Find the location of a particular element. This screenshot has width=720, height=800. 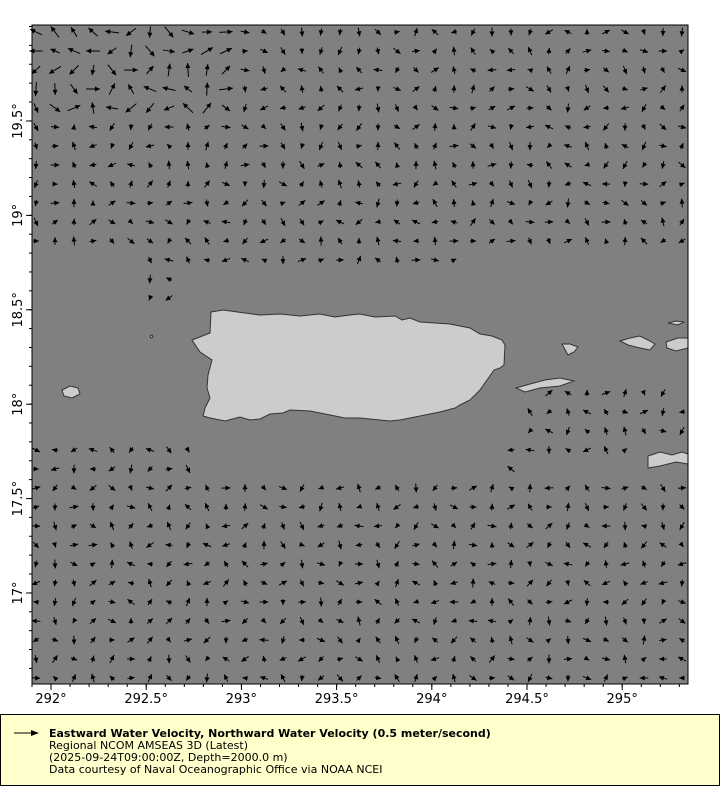

x-tick-label: 294.5° is located at coordinates (527, 699).